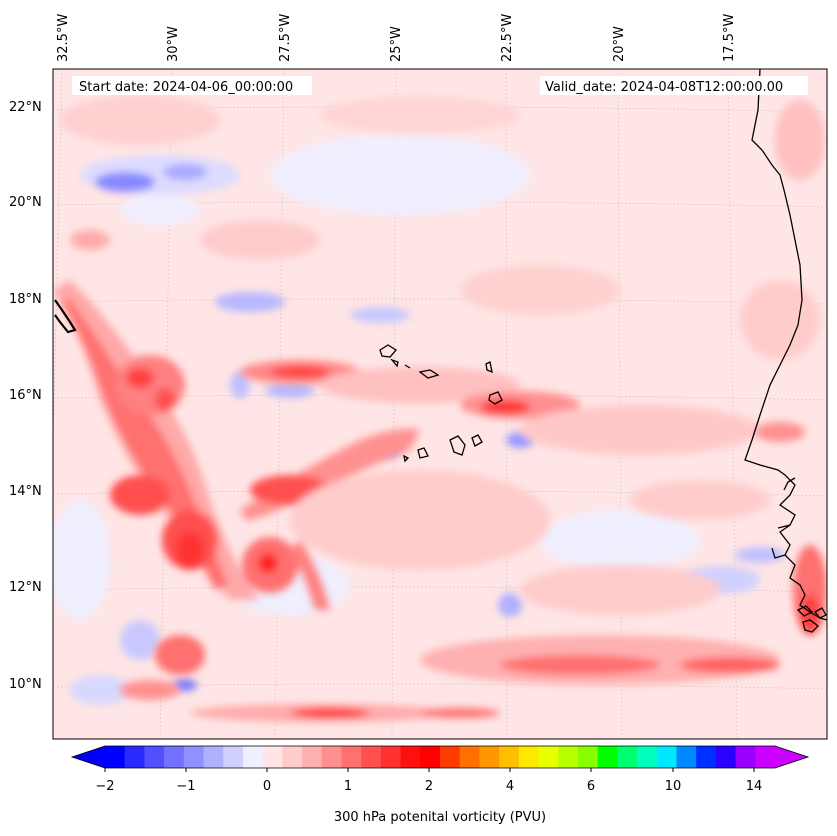 Image resolution: width=837 pixels, height=836 pixels. I want to click on lon-label: 27.5°W, so click(285, 38).